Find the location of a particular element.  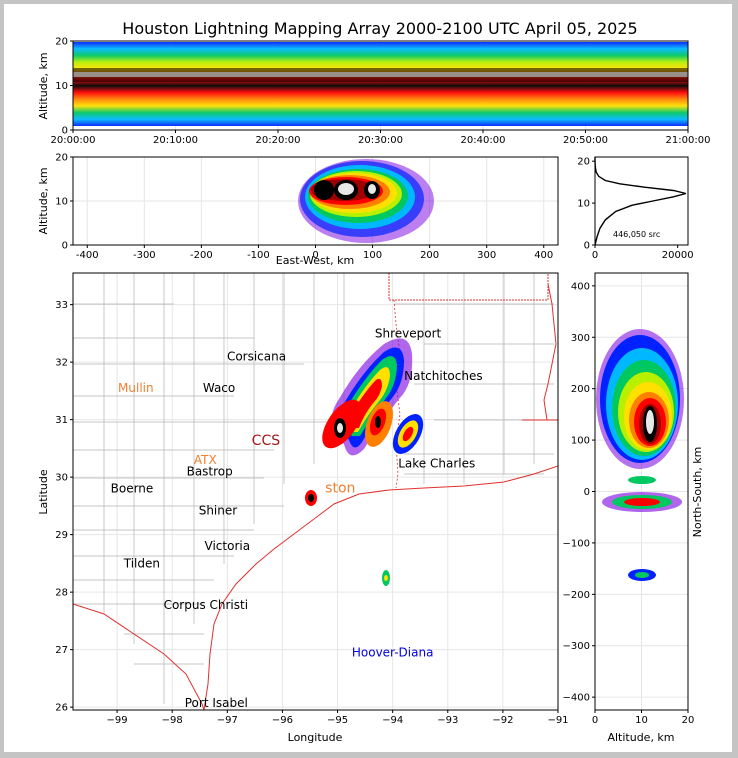

eastwest-altitude-x-tick-label: -100 is located at coordinates (258, 255).